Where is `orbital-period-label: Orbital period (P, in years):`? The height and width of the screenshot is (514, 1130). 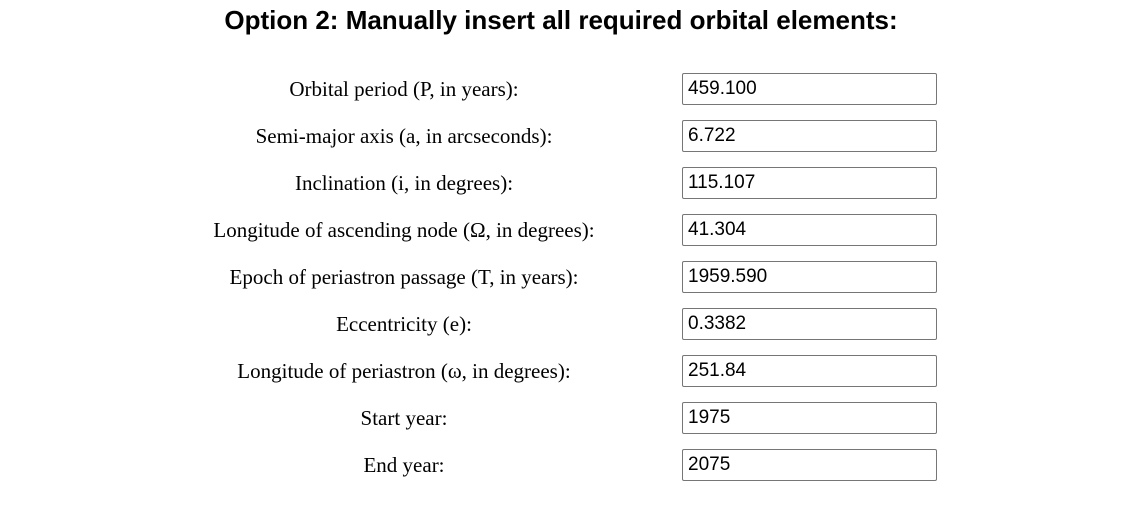 orbital-period-label: Orbital period (P, in years): is located at coordinates (404, 89).